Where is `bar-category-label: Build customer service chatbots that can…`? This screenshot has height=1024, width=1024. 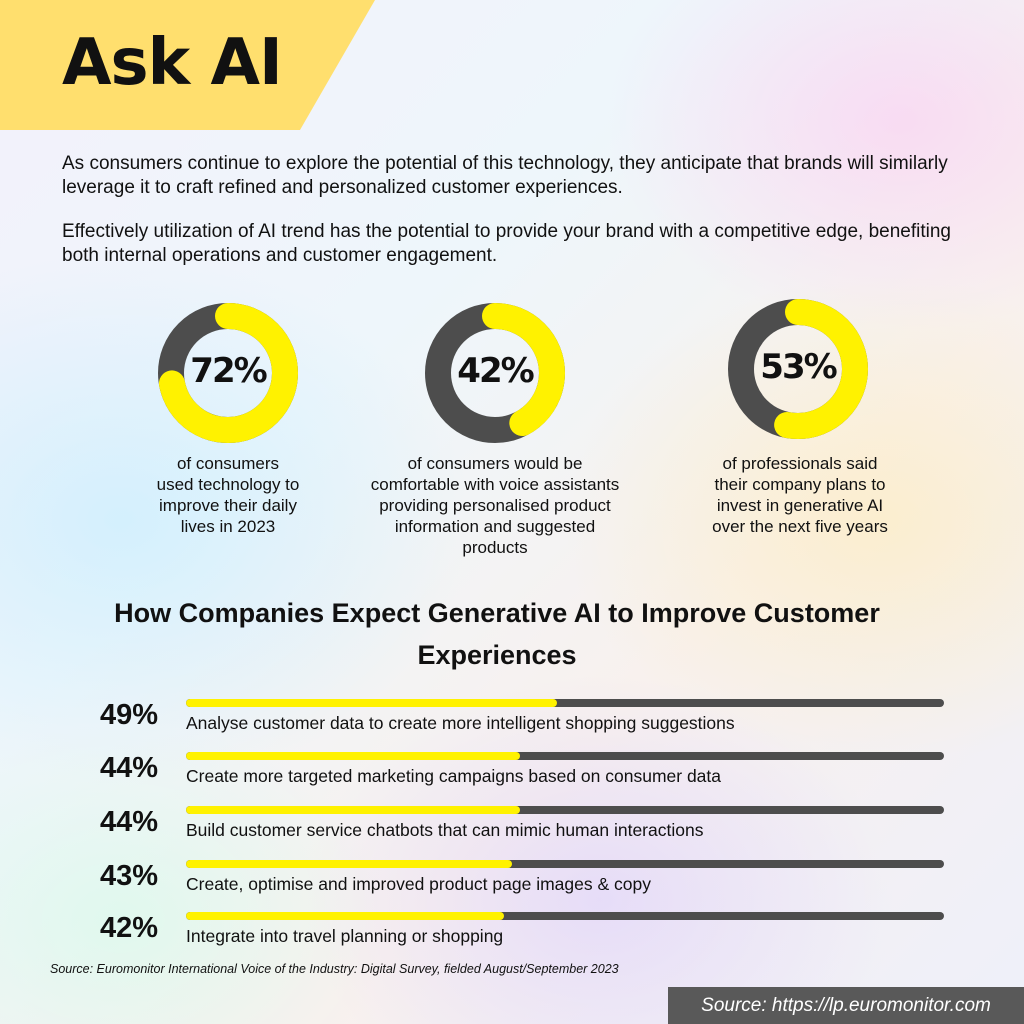
bar-category-label: Build customer service chatbots that can… is located at coordinates (445, 830).